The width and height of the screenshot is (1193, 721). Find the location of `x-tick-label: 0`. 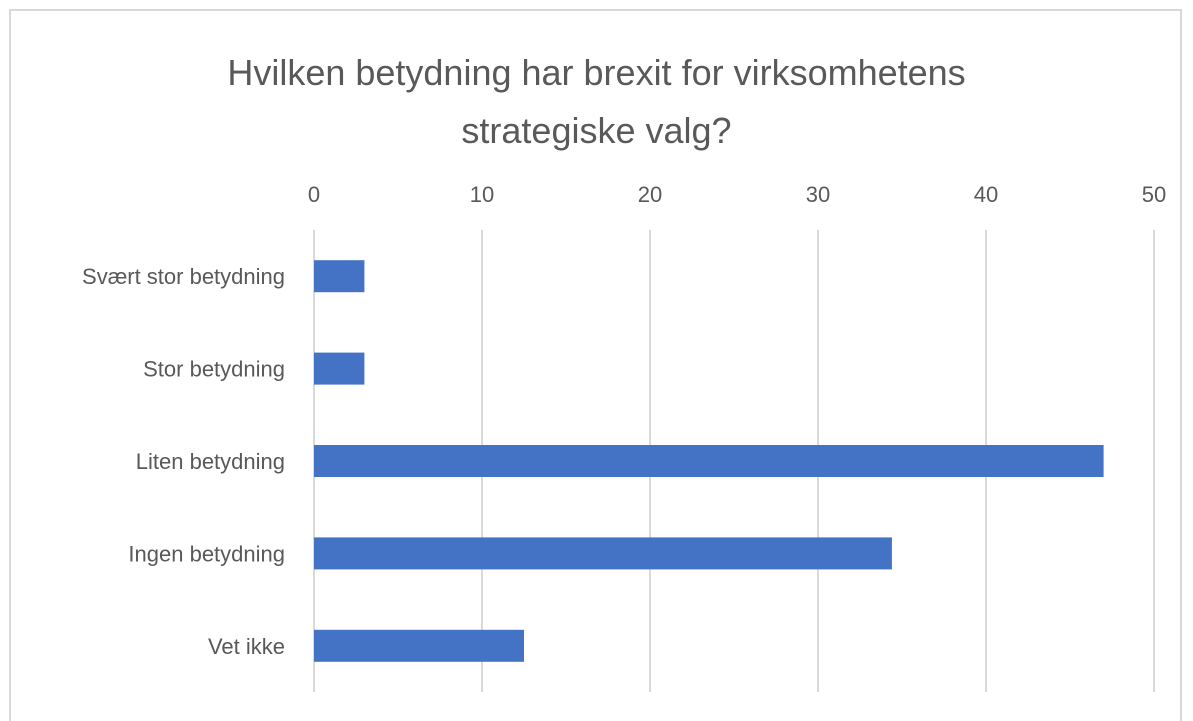

x-tick-label: 0 is located at coordinates (314, 194).